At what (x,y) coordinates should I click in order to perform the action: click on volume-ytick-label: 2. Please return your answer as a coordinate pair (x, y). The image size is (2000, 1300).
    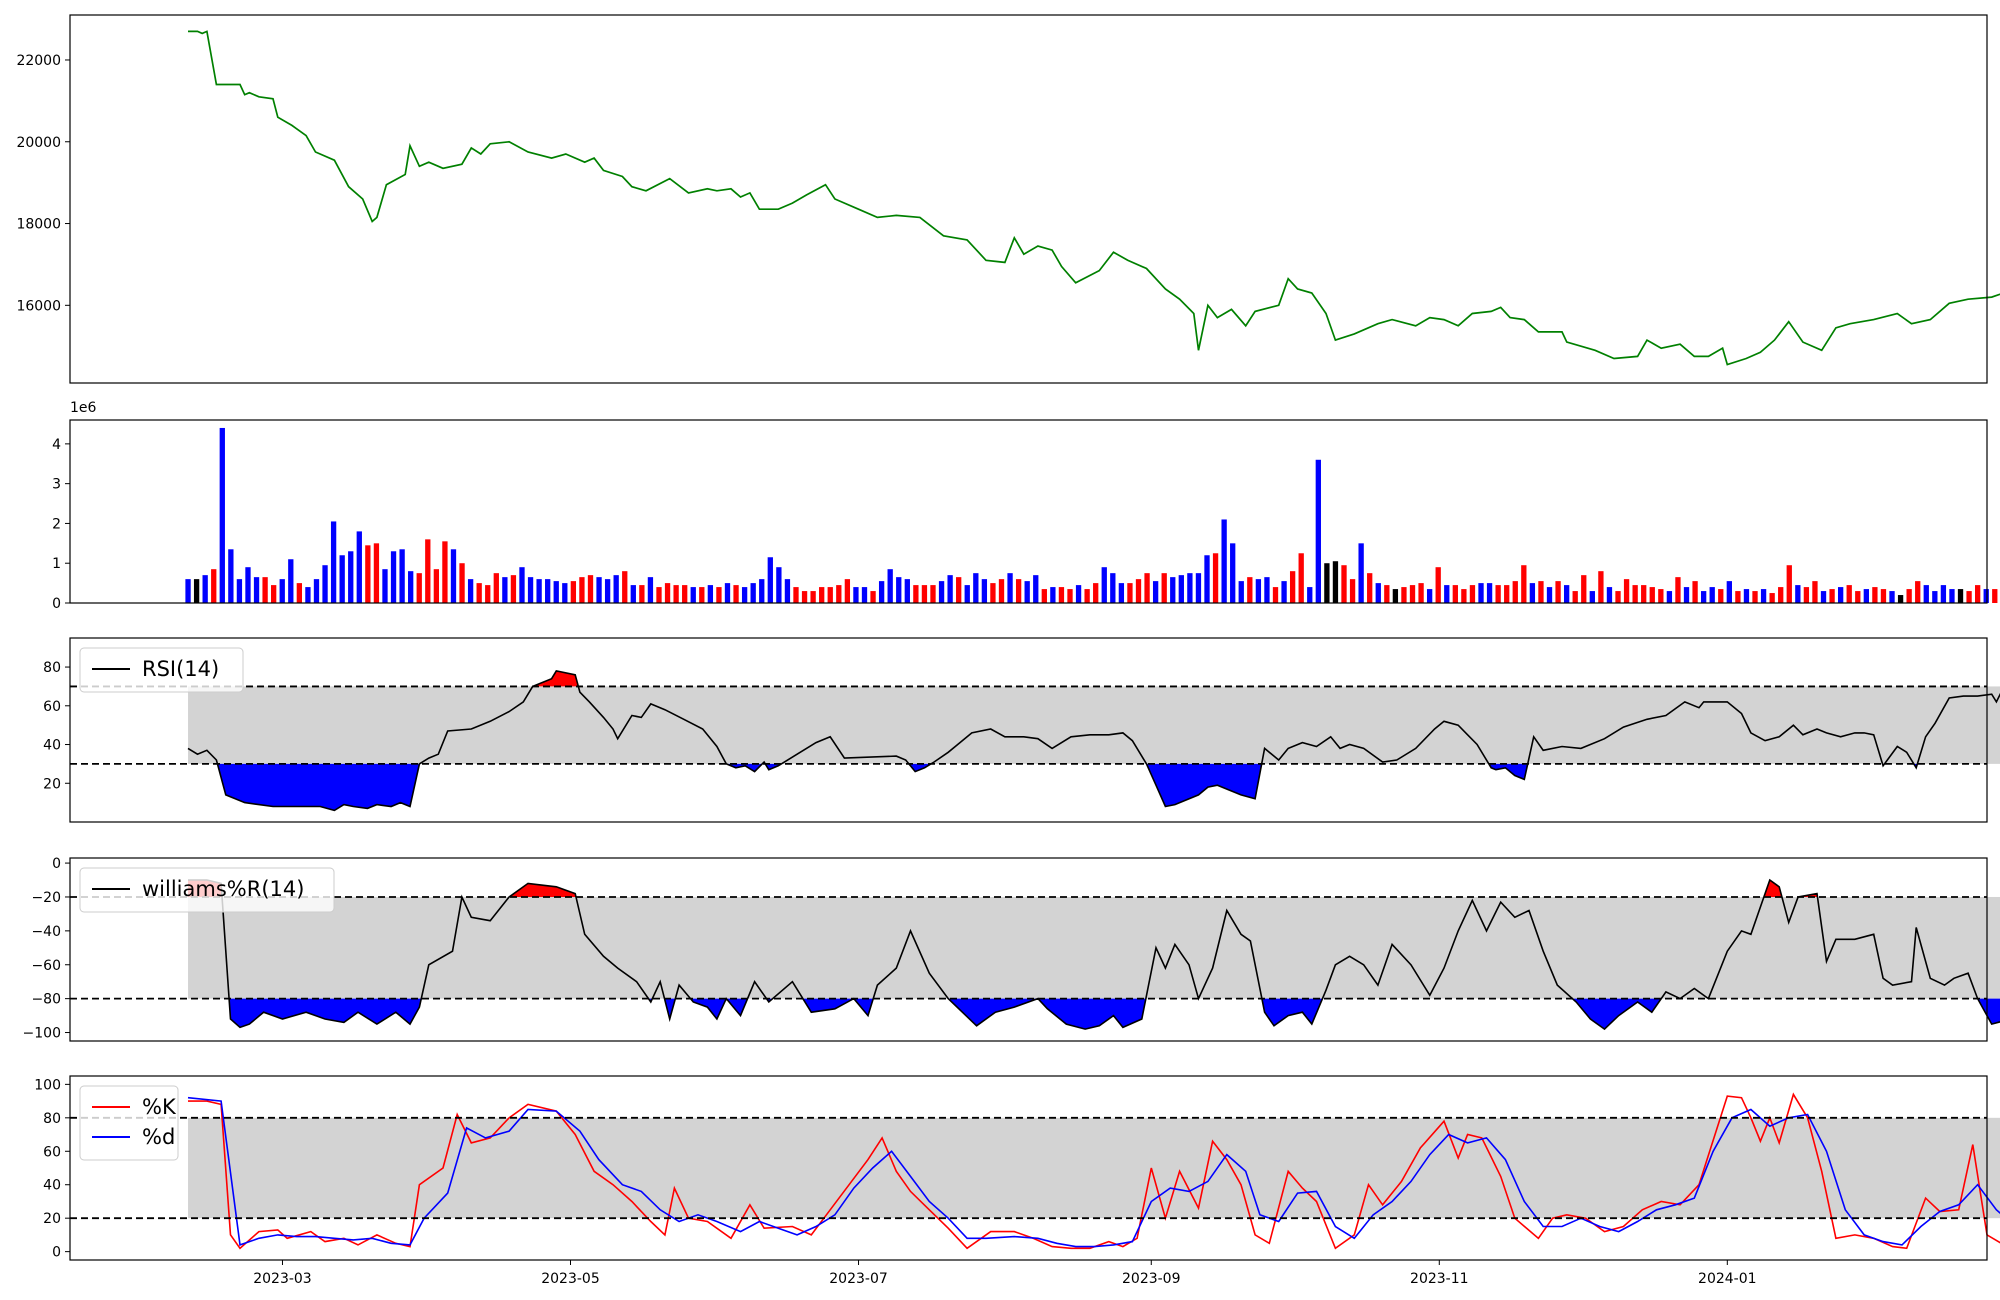
    Looking at the image, I should click on (56, 524).